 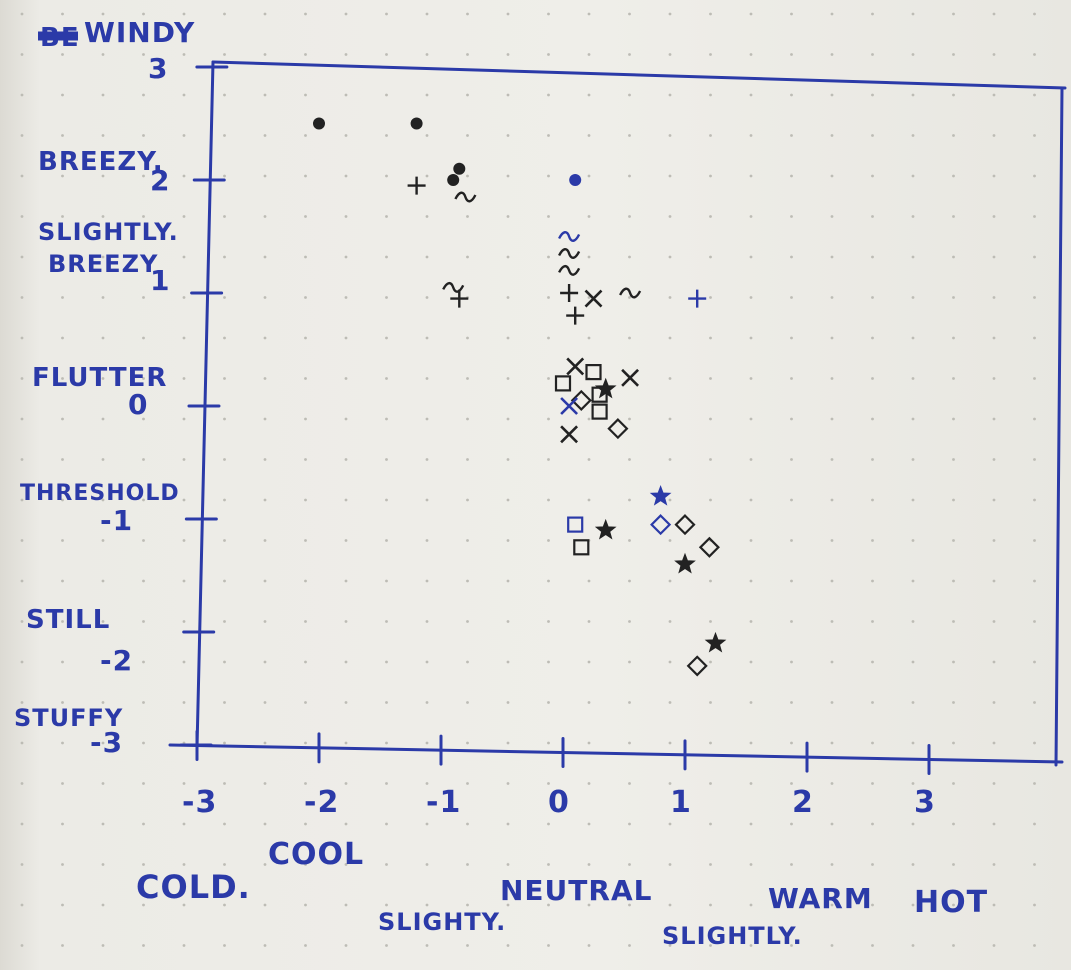 What do you see at coordinates (199, 802) in the screenshot?
I see `x-tick-label: -3` at bounding box center [199, 802].